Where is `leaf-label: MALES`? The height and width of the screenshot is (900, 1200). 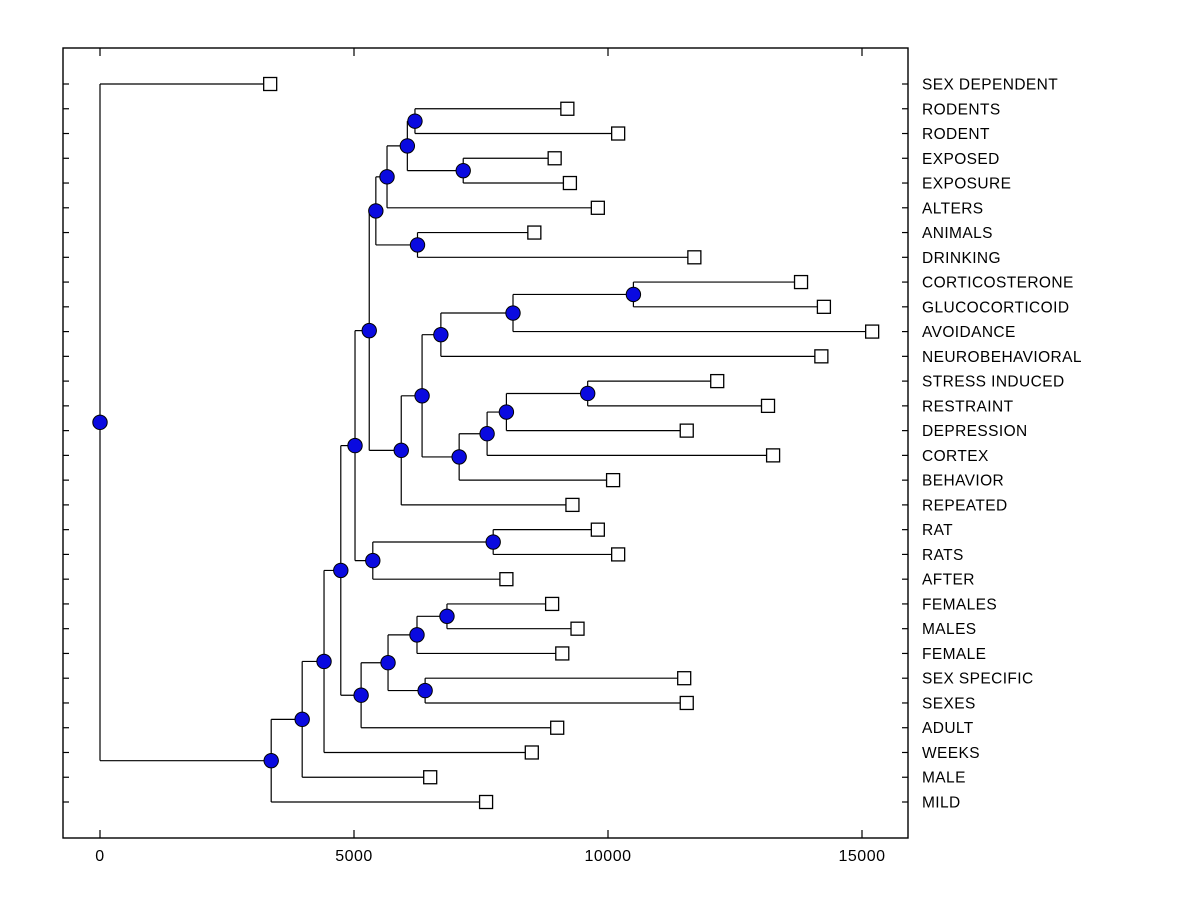 leaf-label: MALES is located at coordinates (949, 629).